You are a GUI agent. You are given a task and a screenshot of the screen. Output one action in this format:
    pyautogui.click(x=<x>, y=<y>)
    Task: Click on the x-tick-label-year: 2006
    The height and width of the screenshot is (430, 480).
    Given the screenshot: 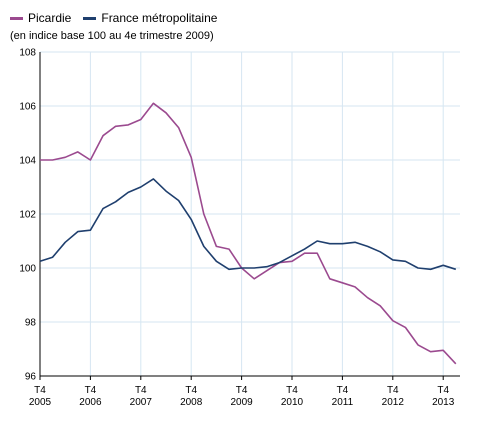 What is the action you would take?
    pyautogui.click(x=90, y=402)
    